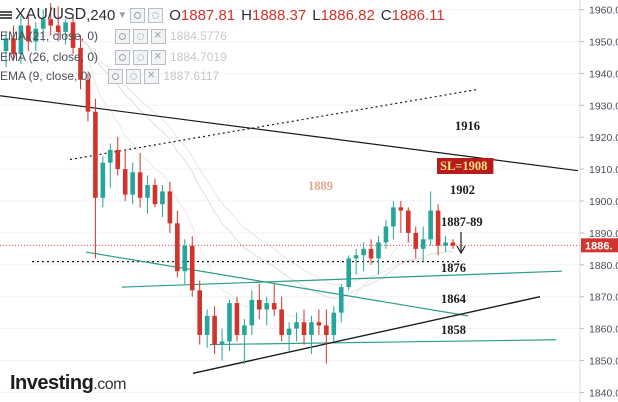 The width and height of the screenshot is (618, 402). Describe the element at coordinates (198, 57) in the screenshot. I see `indicator-value: 1884.7019` at that location.